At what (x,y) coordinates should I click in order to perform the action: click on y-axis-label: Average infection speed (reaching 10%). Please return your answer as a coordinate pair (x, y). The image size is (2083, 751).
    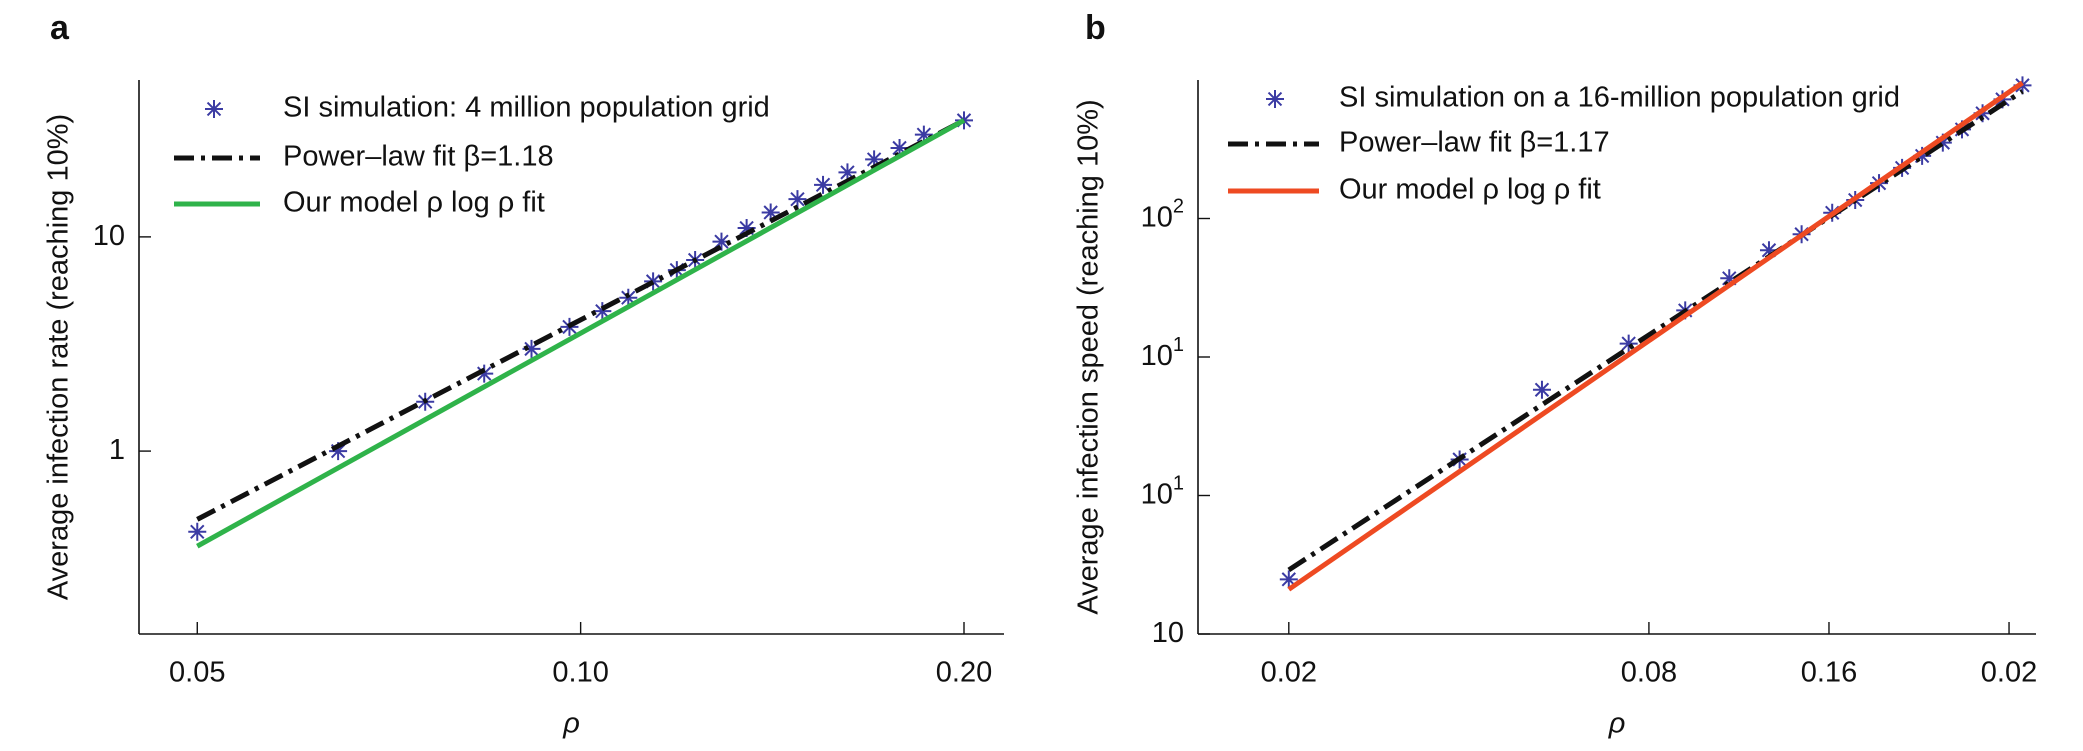
    Looking at the image, I should click on (1089, 356).